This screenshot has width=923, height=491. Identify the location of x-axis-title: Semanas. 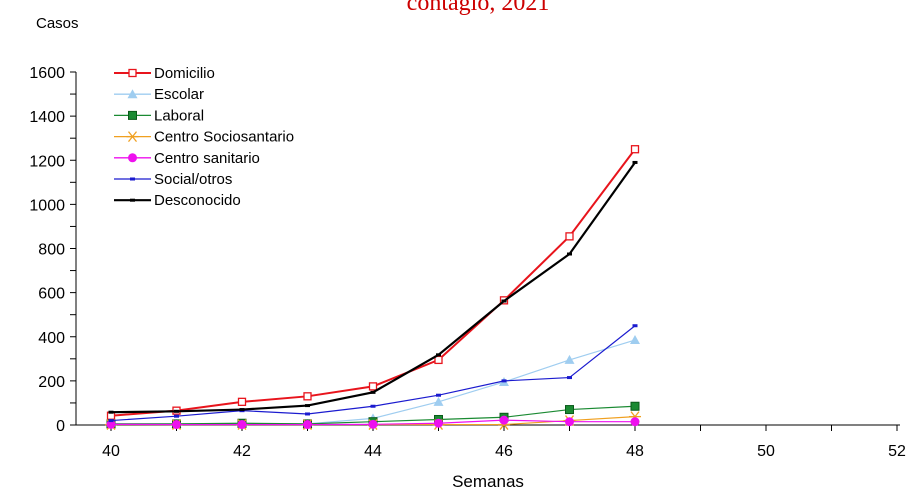
(488, 481).